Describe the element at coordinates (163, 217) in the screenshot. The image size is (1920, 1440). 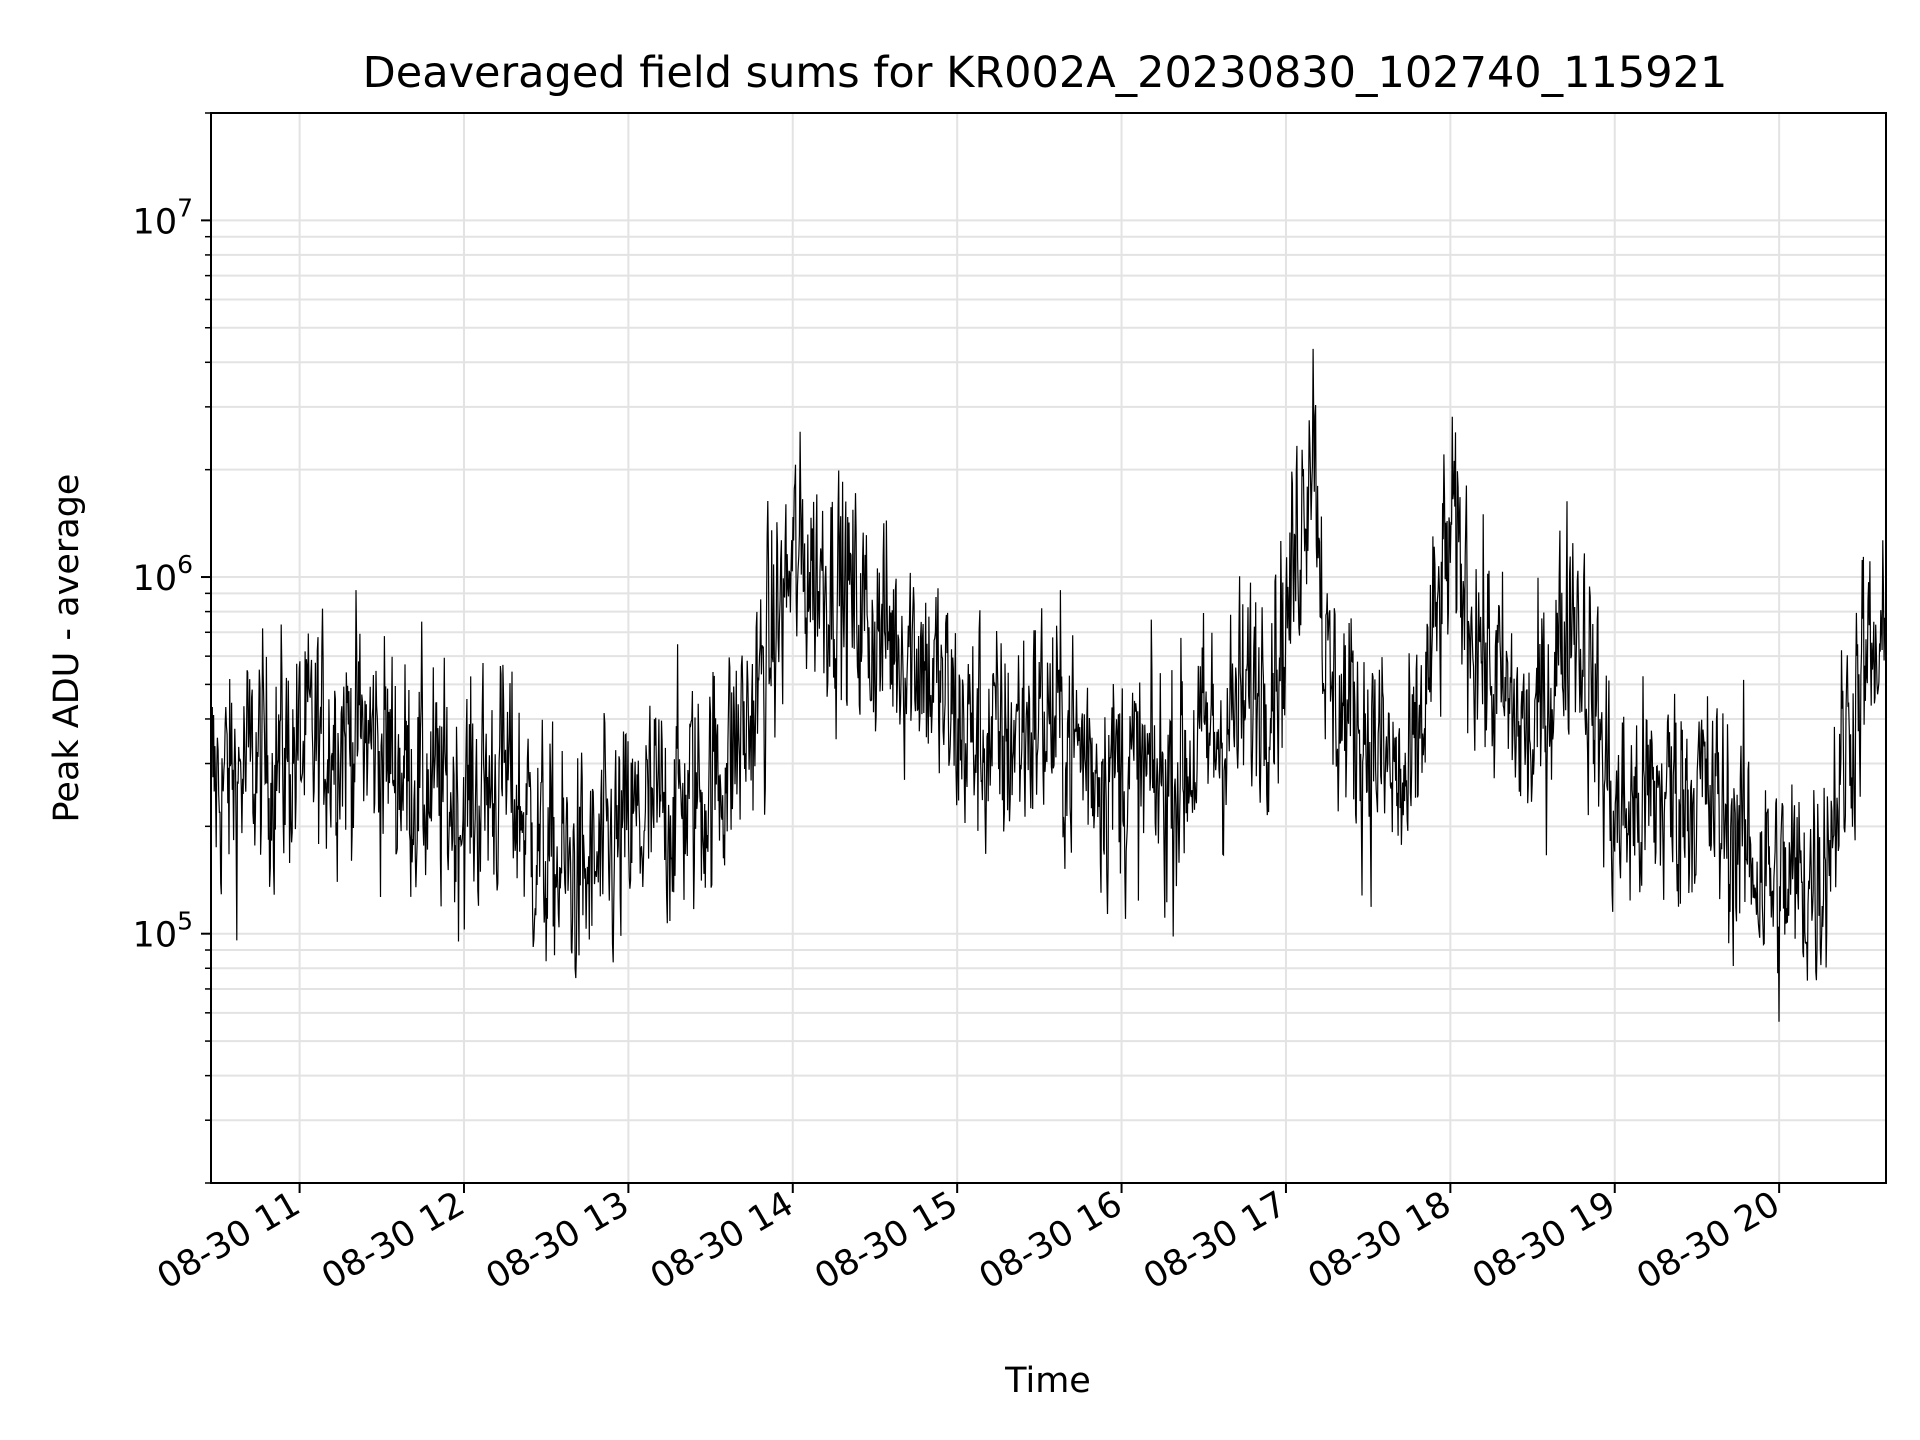
I see `y-tick-label: 10⁷` at that location.